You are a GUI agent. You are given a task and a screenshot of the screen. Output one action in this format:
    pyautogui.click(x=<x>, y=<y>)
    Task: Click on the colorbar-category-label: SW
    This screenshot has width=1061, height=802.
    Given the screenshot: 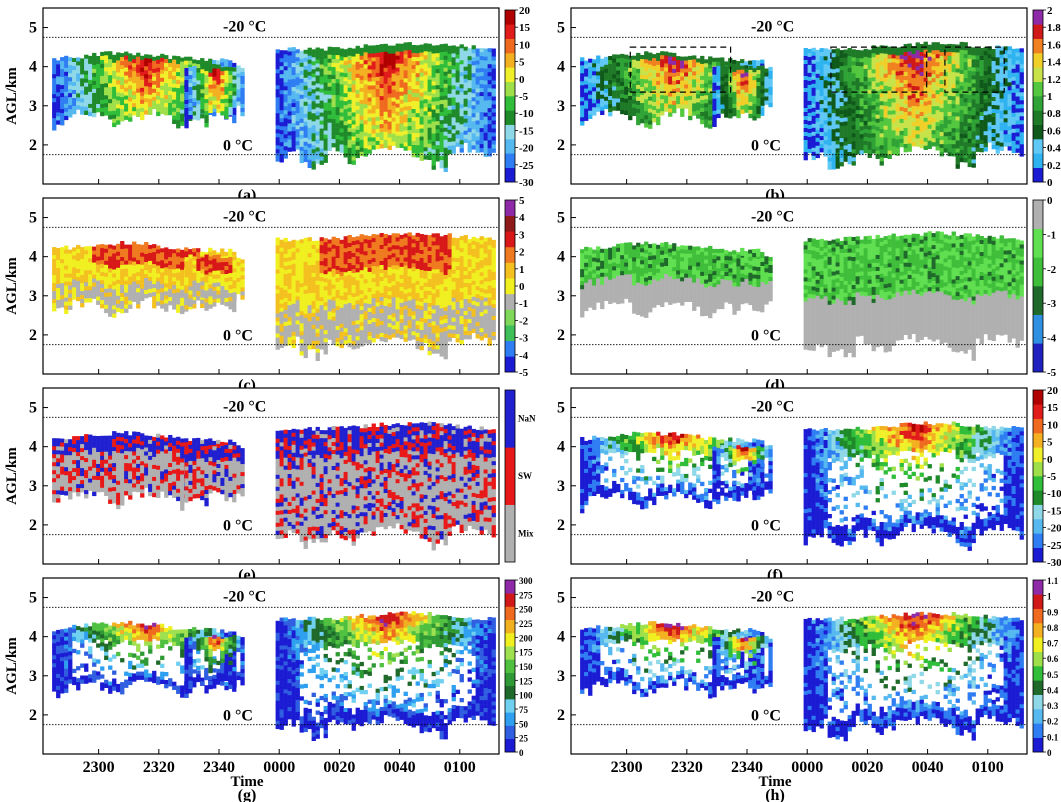 What is the action you would take?
    pyautogui.click(x=525, y=476)
    